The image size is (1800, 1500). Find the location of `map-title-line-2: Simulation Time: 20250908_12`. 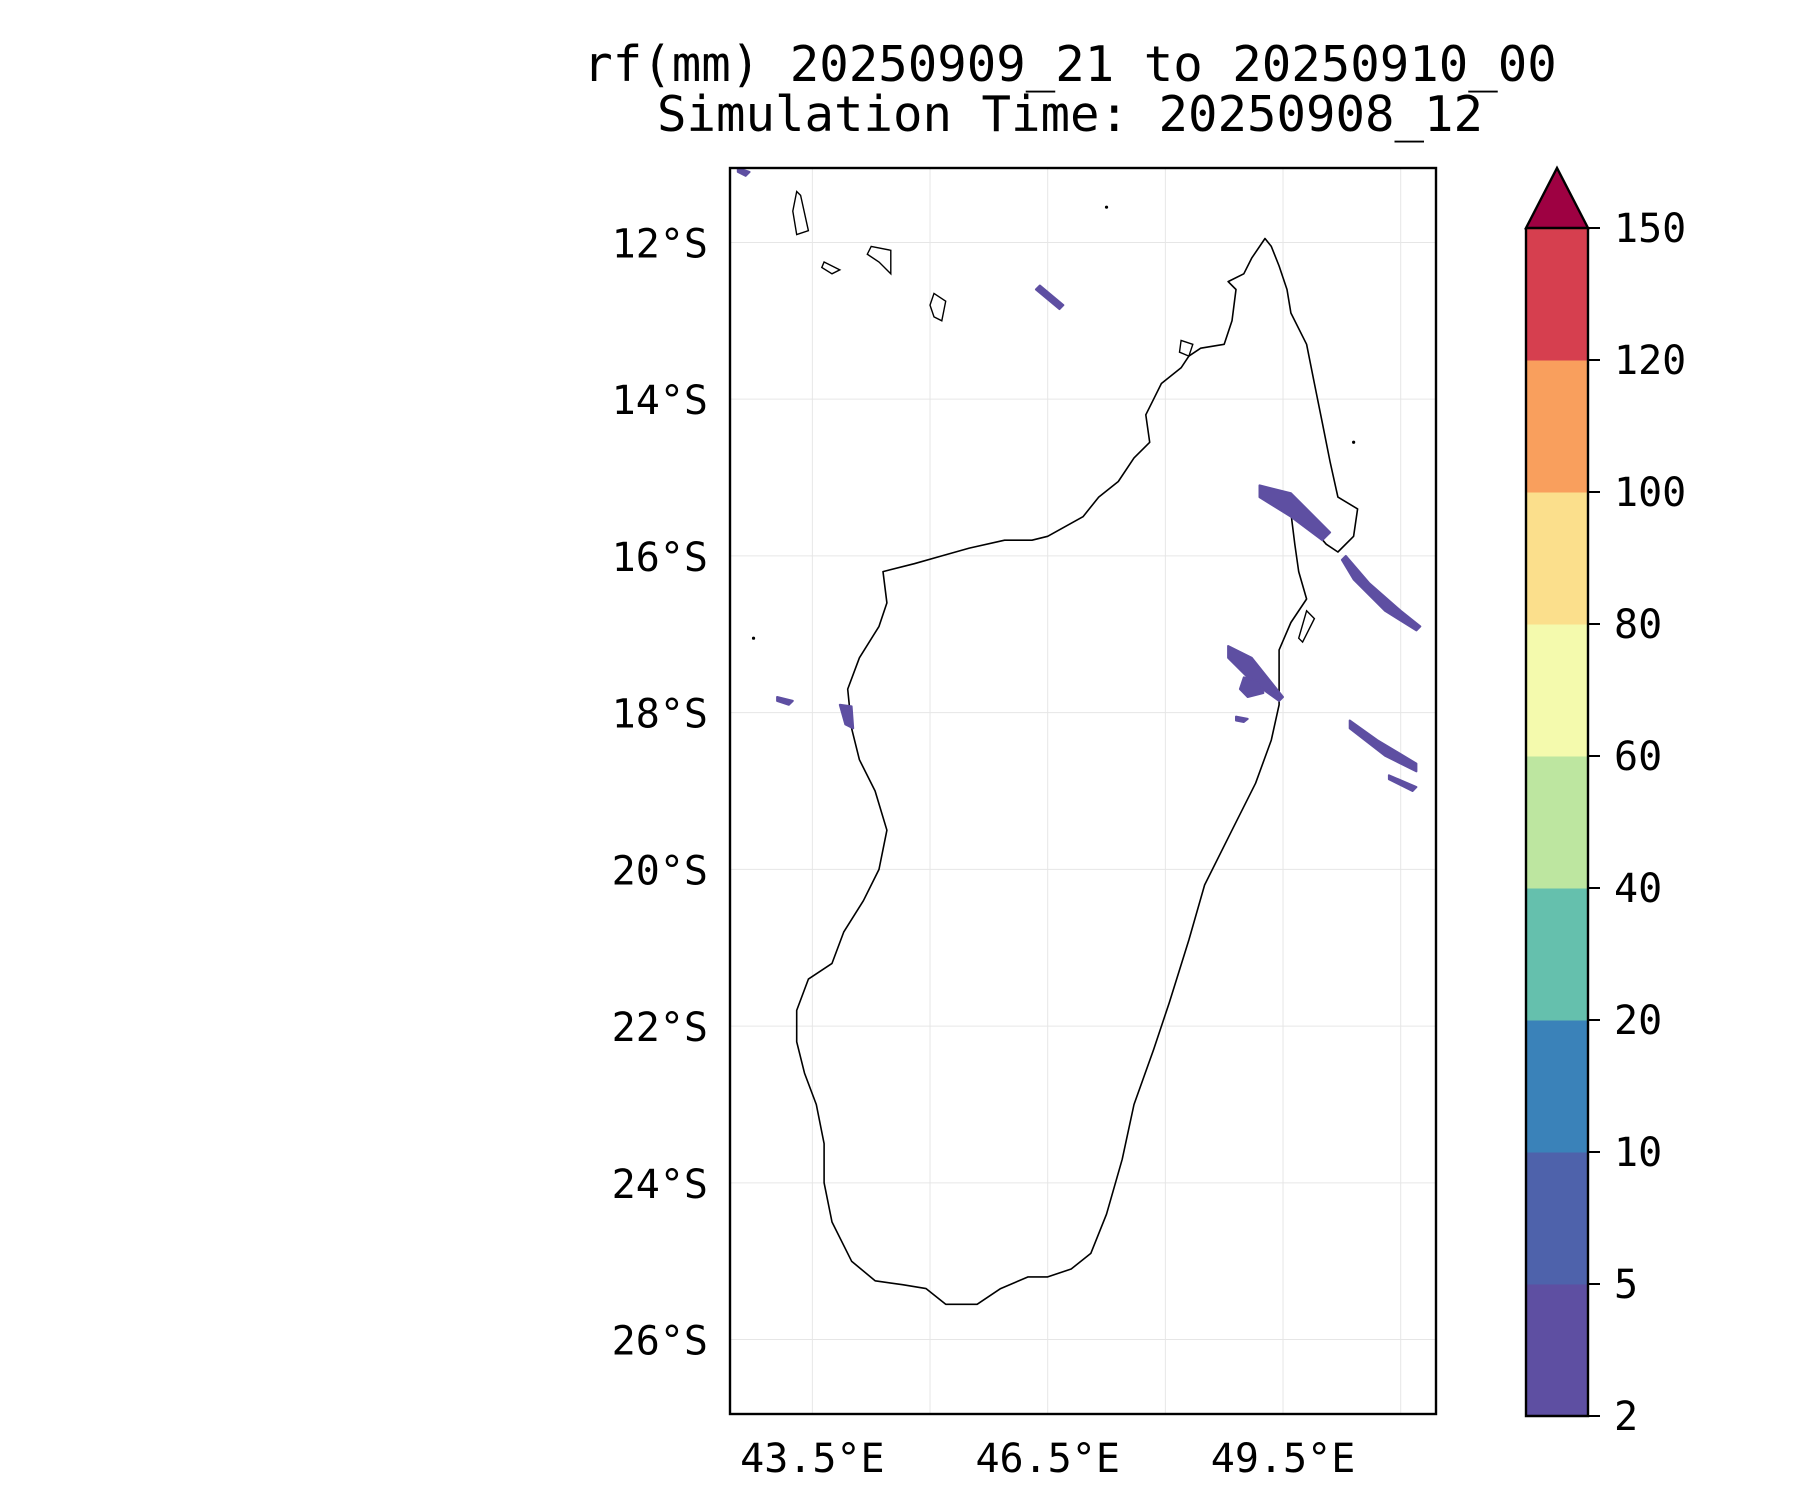

map-title-line-2: Simulation Time: 20250908_12 is located at coordinates (1069, 114).